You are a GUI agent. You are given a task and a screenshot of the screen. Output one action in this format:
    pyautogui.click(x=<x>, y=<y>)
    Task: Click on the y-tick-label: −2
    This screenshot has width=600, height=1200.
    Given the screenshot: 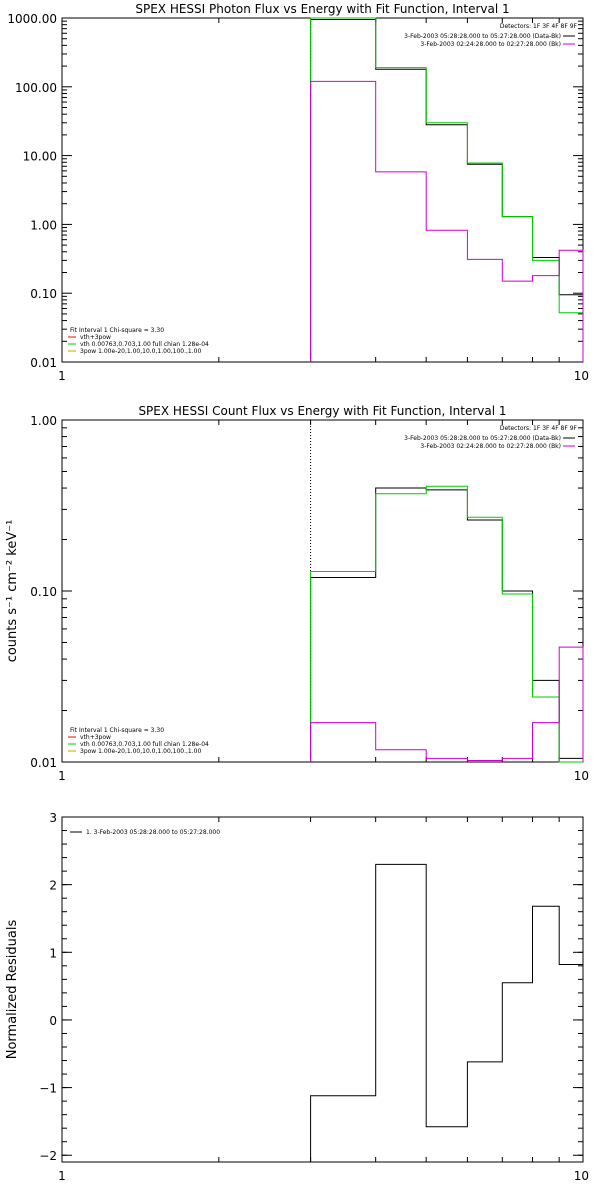 What is the action you would take?
    pyautogui.click(x=48, y=1156)
    